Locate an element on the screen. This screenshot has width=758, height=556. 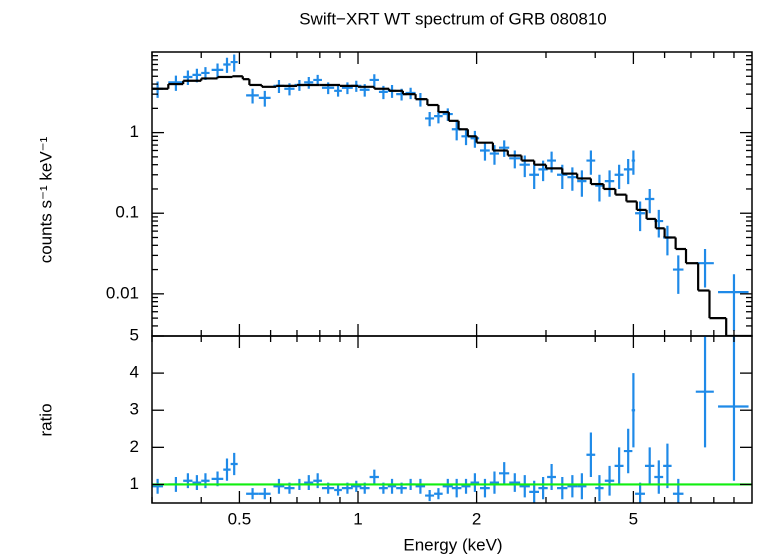
y-tick-label: 0.01 is located at coordinates (122, 292).